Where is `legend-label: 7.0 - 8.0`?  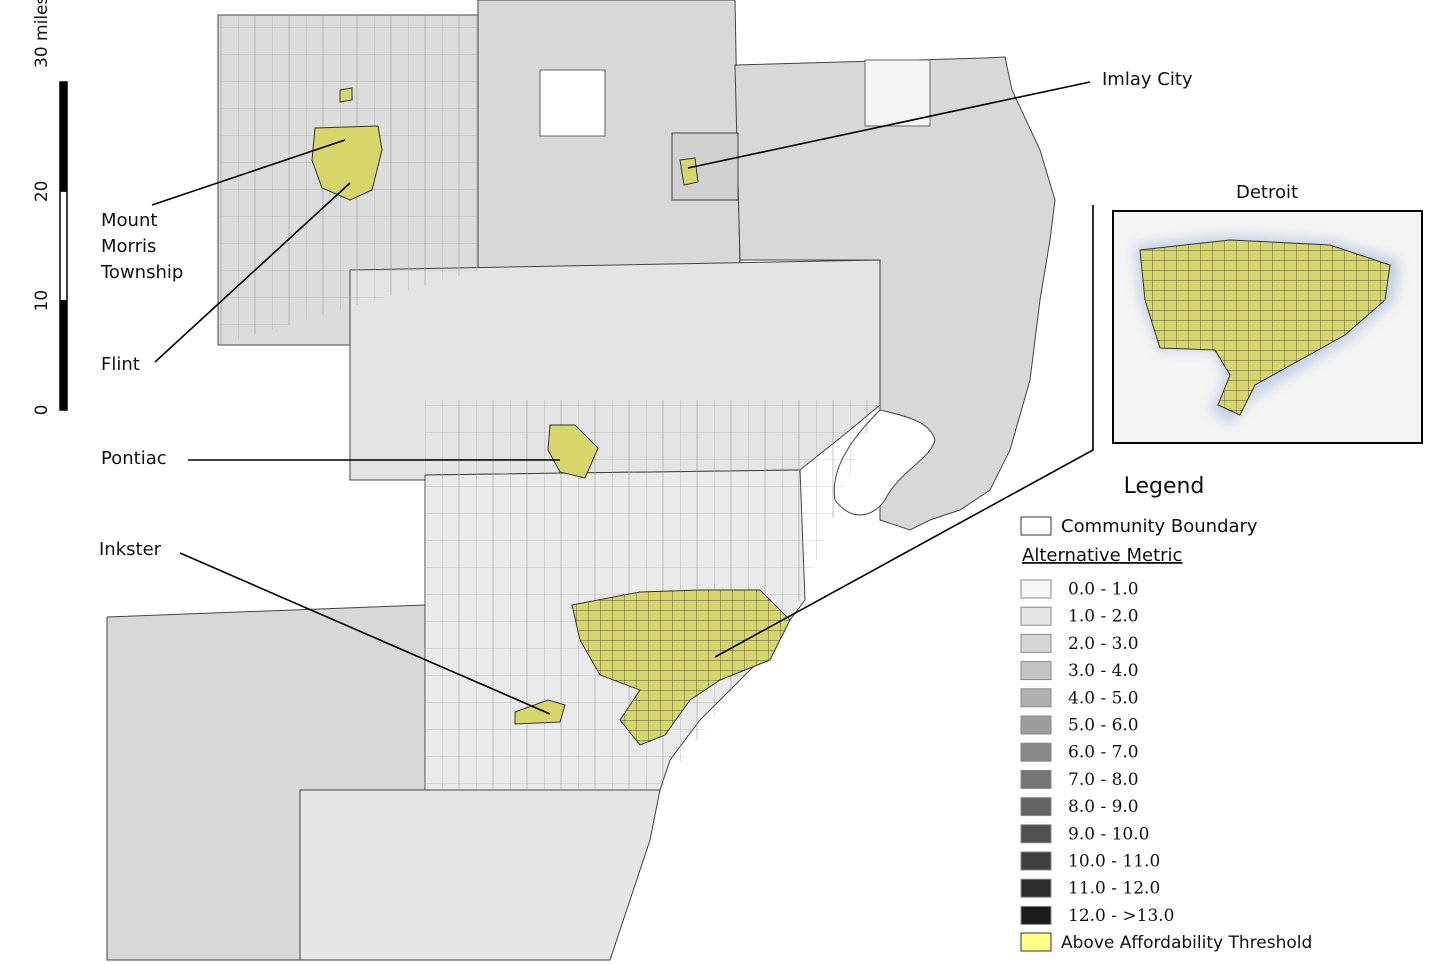
legend-label: 7.0 - 8.0 is located at coordinates (1103, 780).